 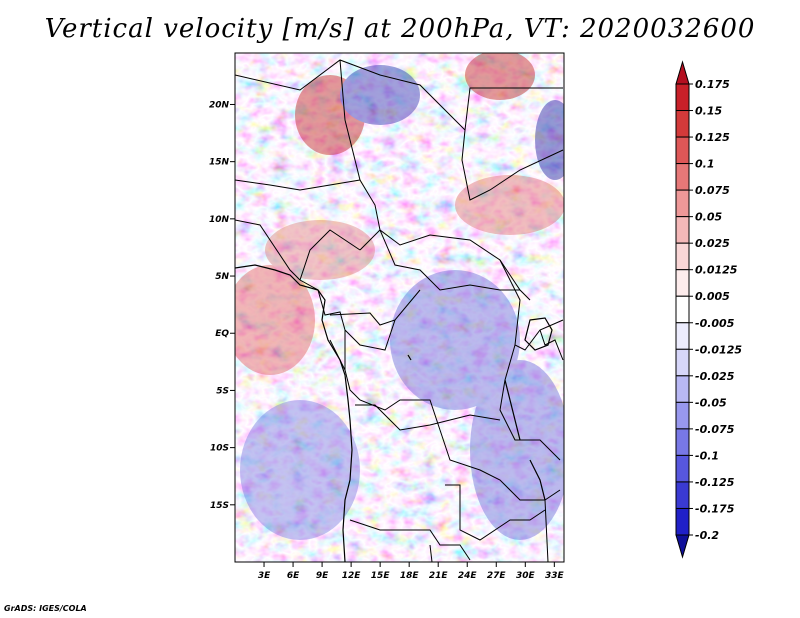 I want to click on y-tick-label: EQ, so click(x=222, y=334).